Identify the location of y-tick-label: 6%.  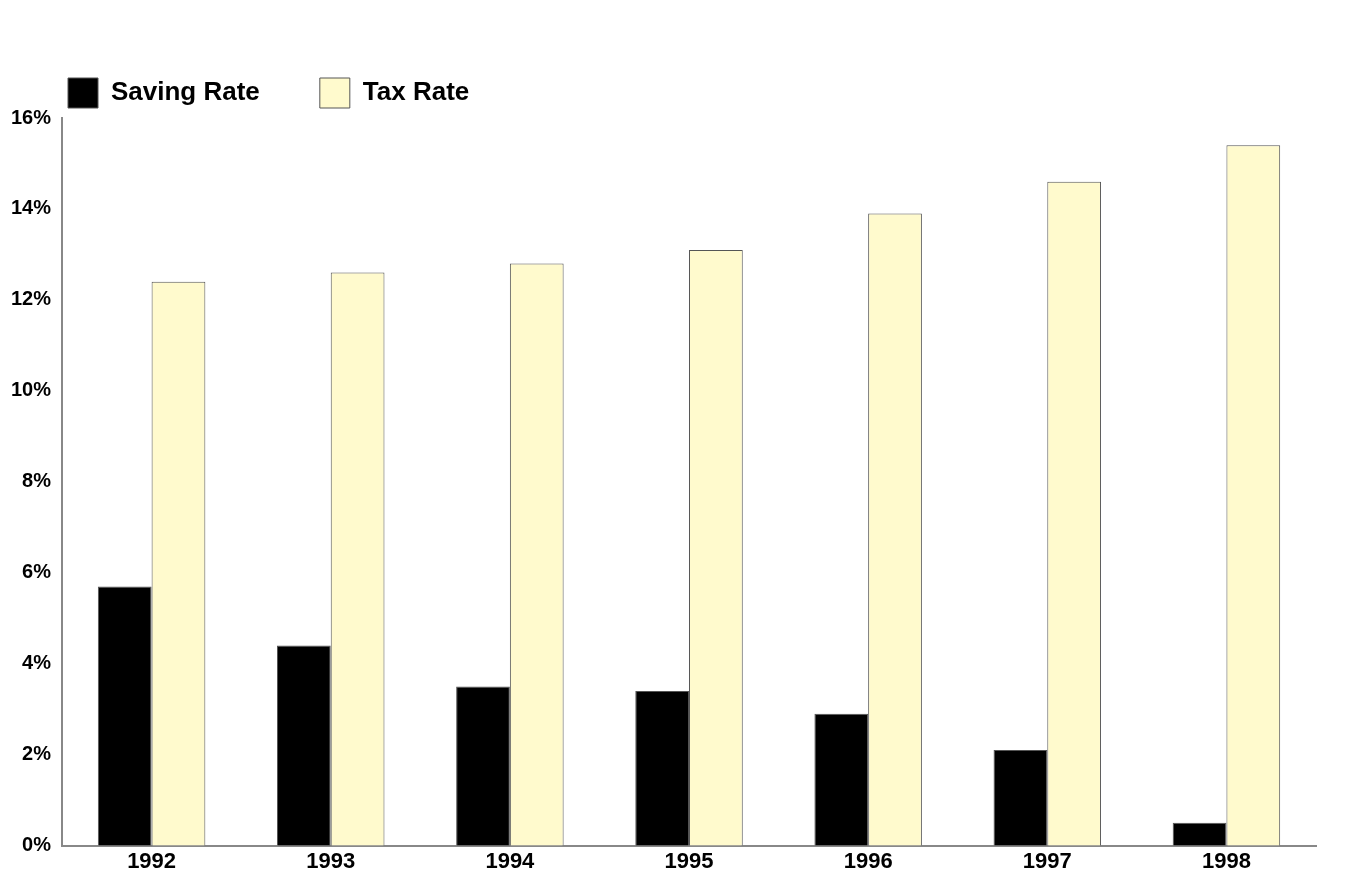
(37, 571).